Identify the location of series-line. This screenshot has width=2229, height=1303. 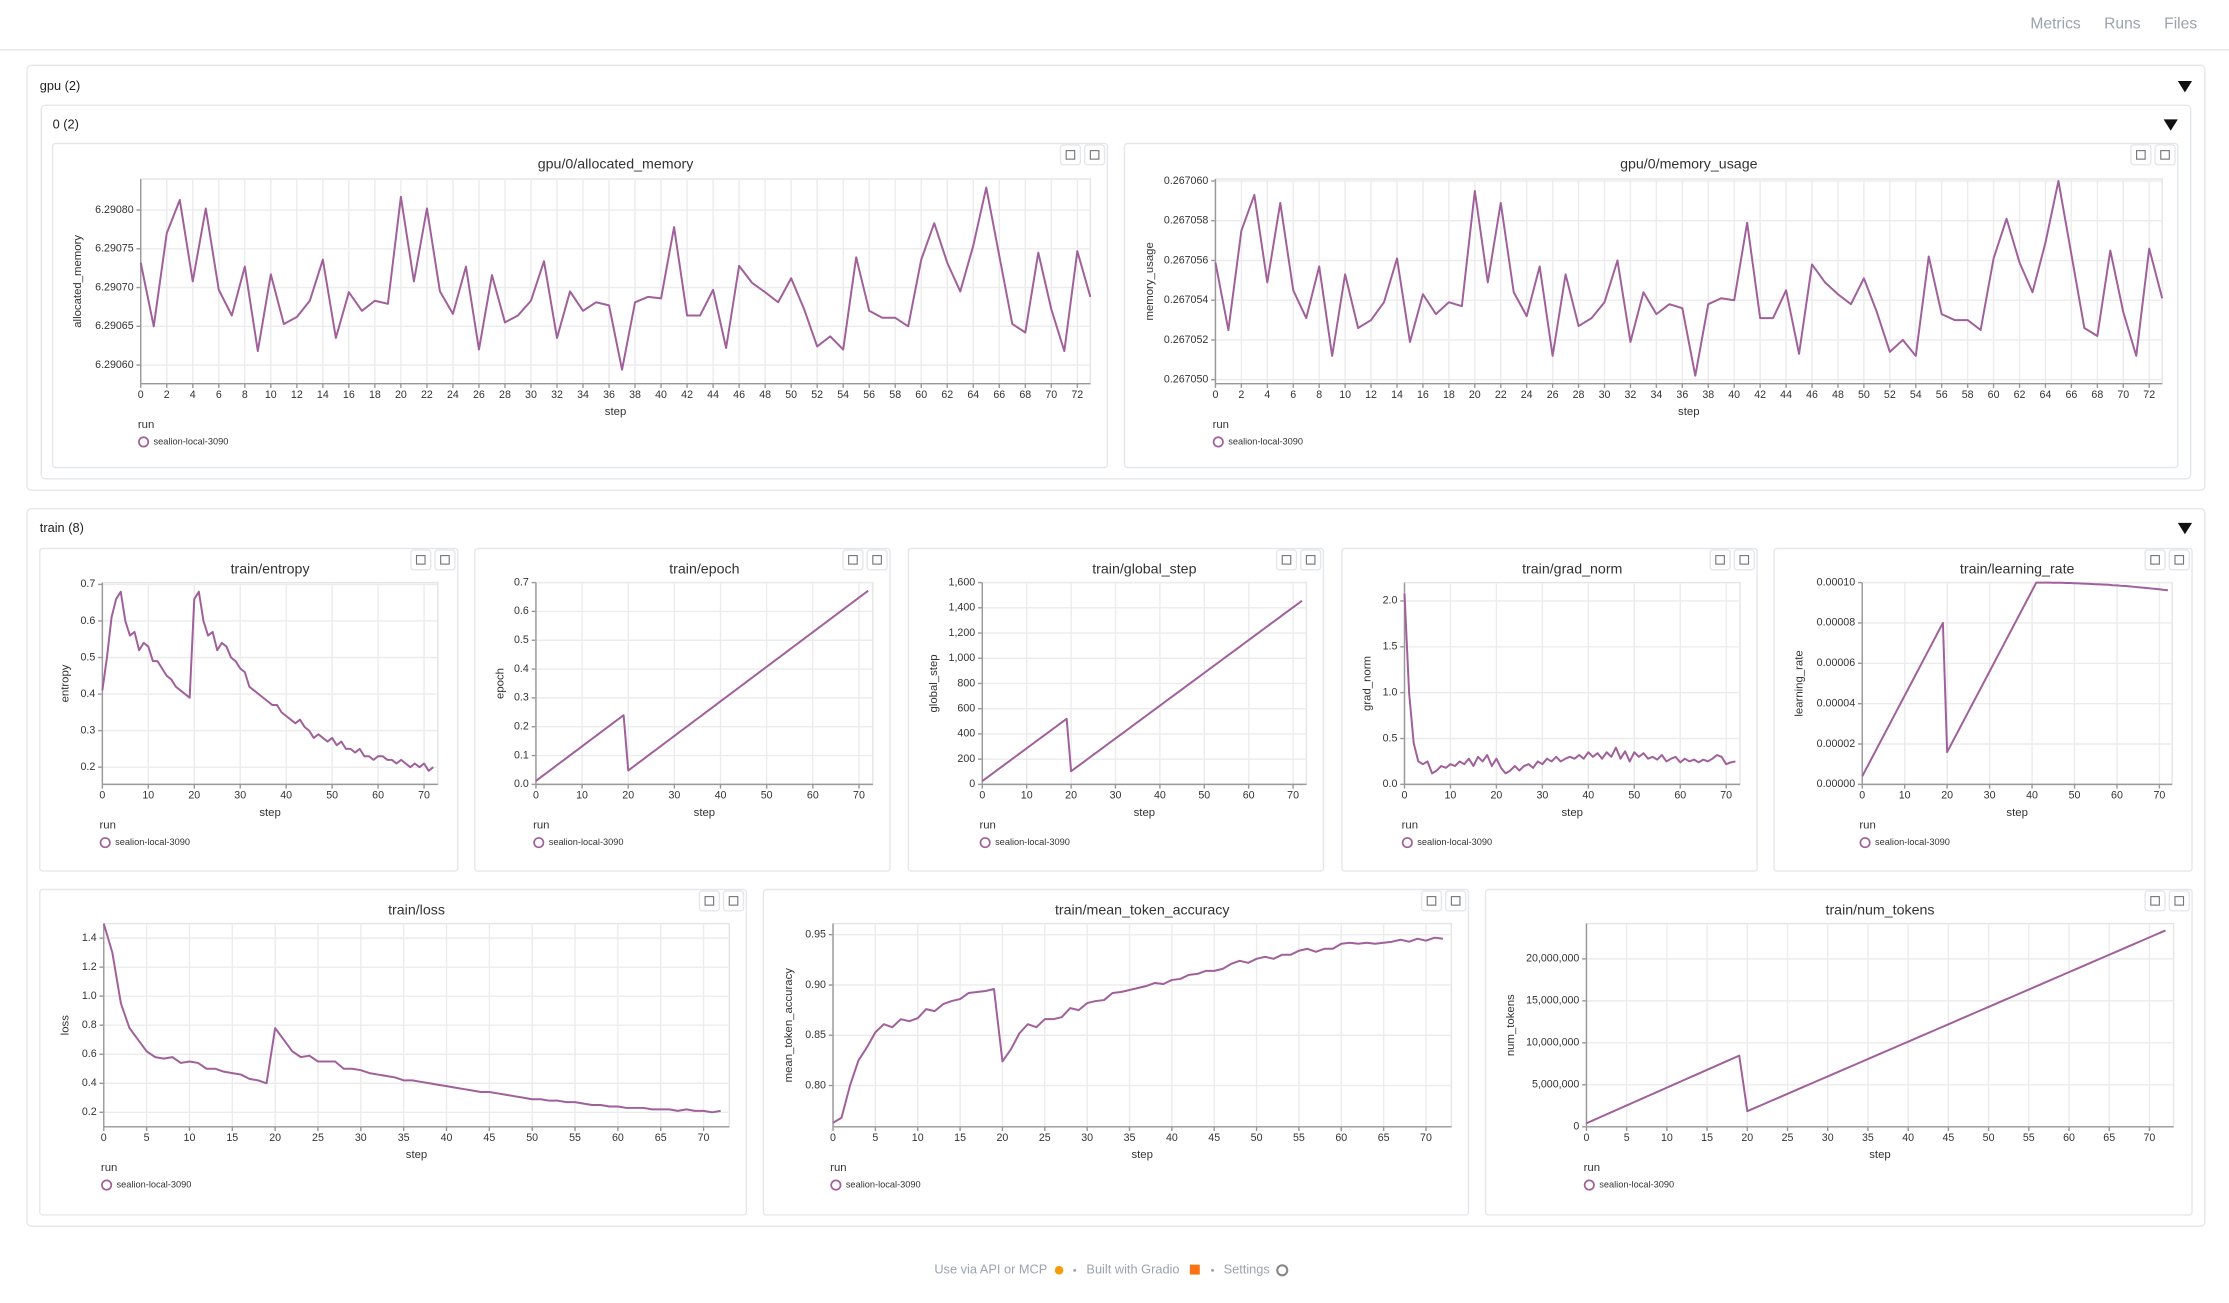
(615, 278).